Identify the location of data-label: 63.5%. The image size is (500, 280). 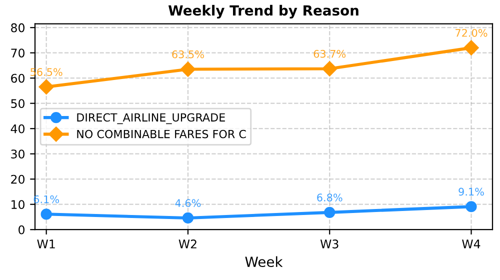
(188, 54).